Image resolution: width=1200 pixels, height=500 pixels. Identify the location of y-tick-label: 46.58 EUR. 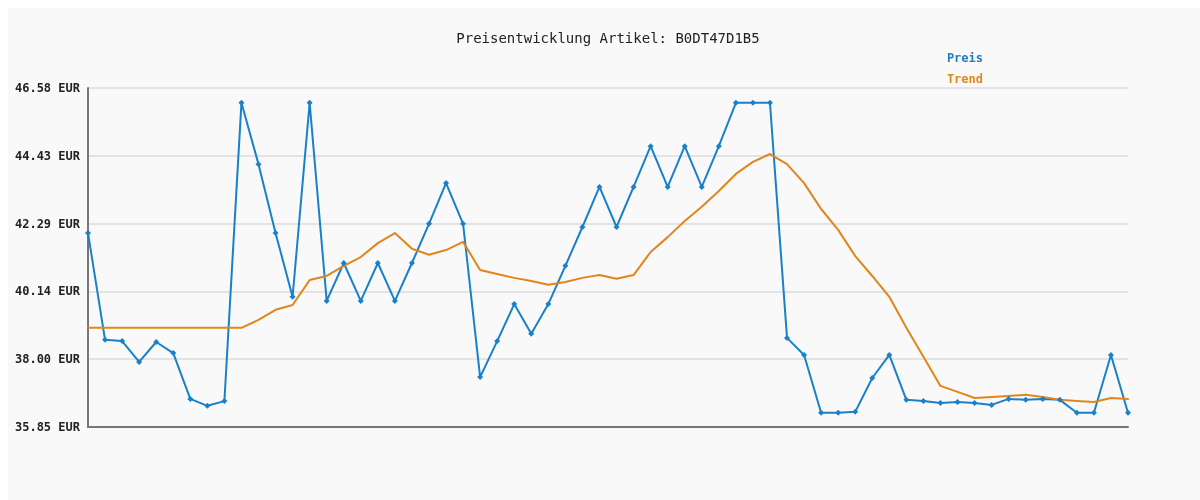
(47, 88).